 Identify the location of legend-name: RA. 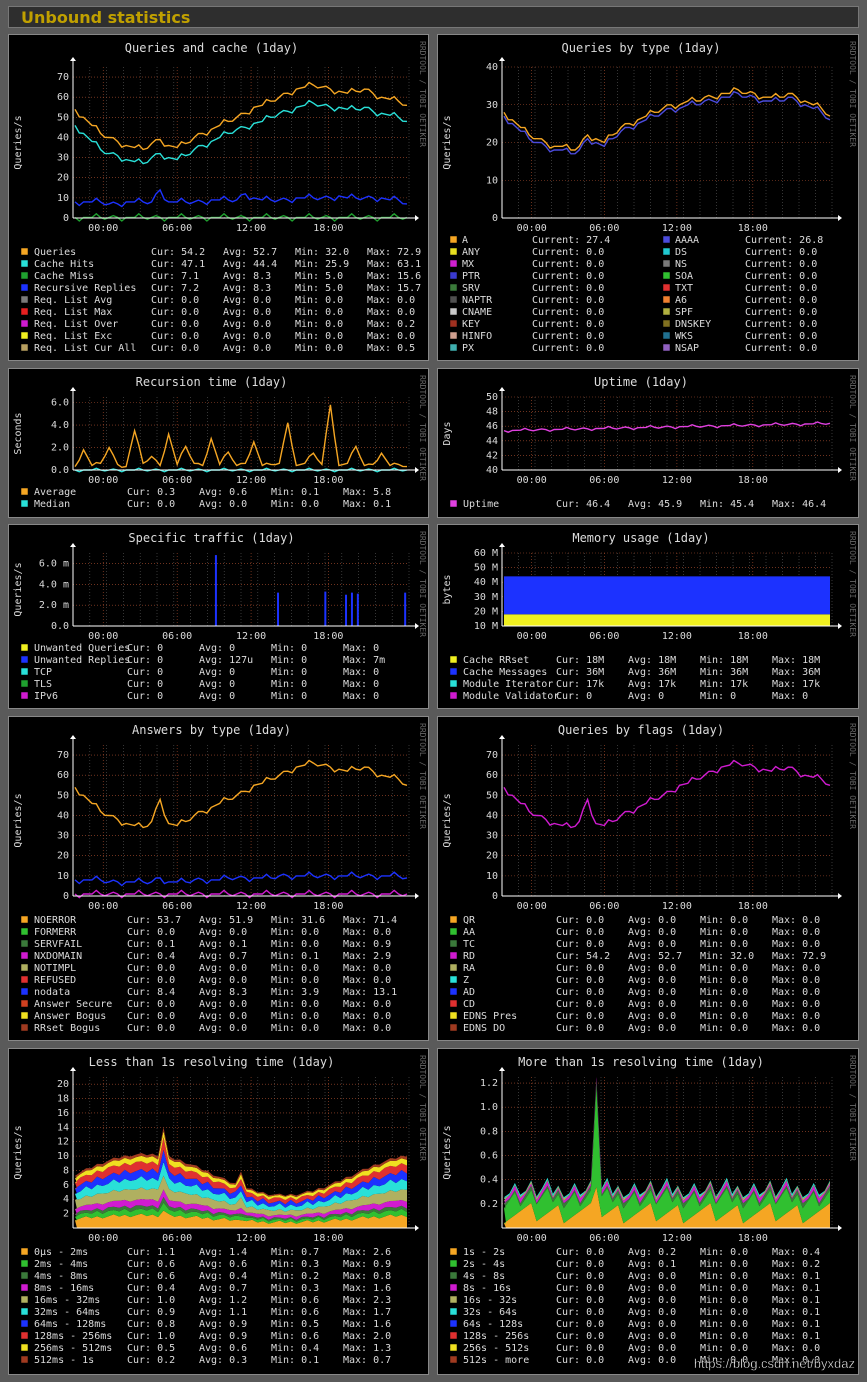
(469, 968).